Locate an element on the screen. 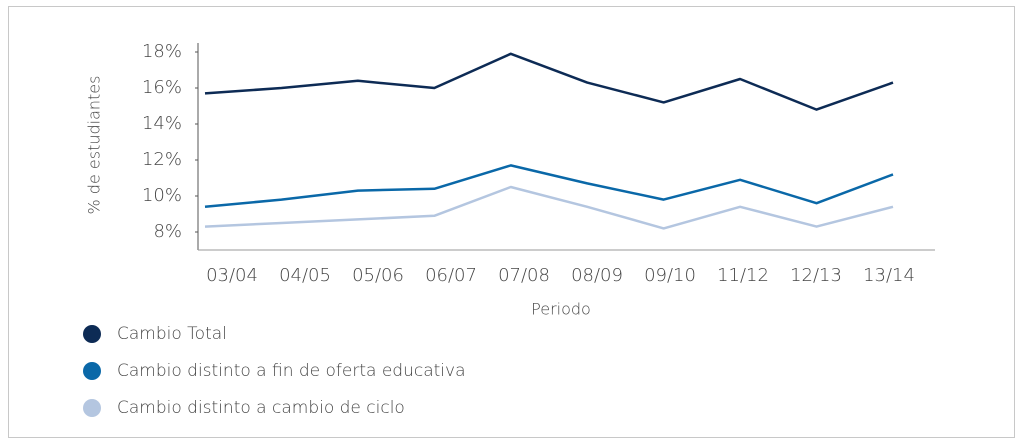 This screenshot has width=1023, height=444. x-axis-label: Periodo is located at coordinates (561, 309).